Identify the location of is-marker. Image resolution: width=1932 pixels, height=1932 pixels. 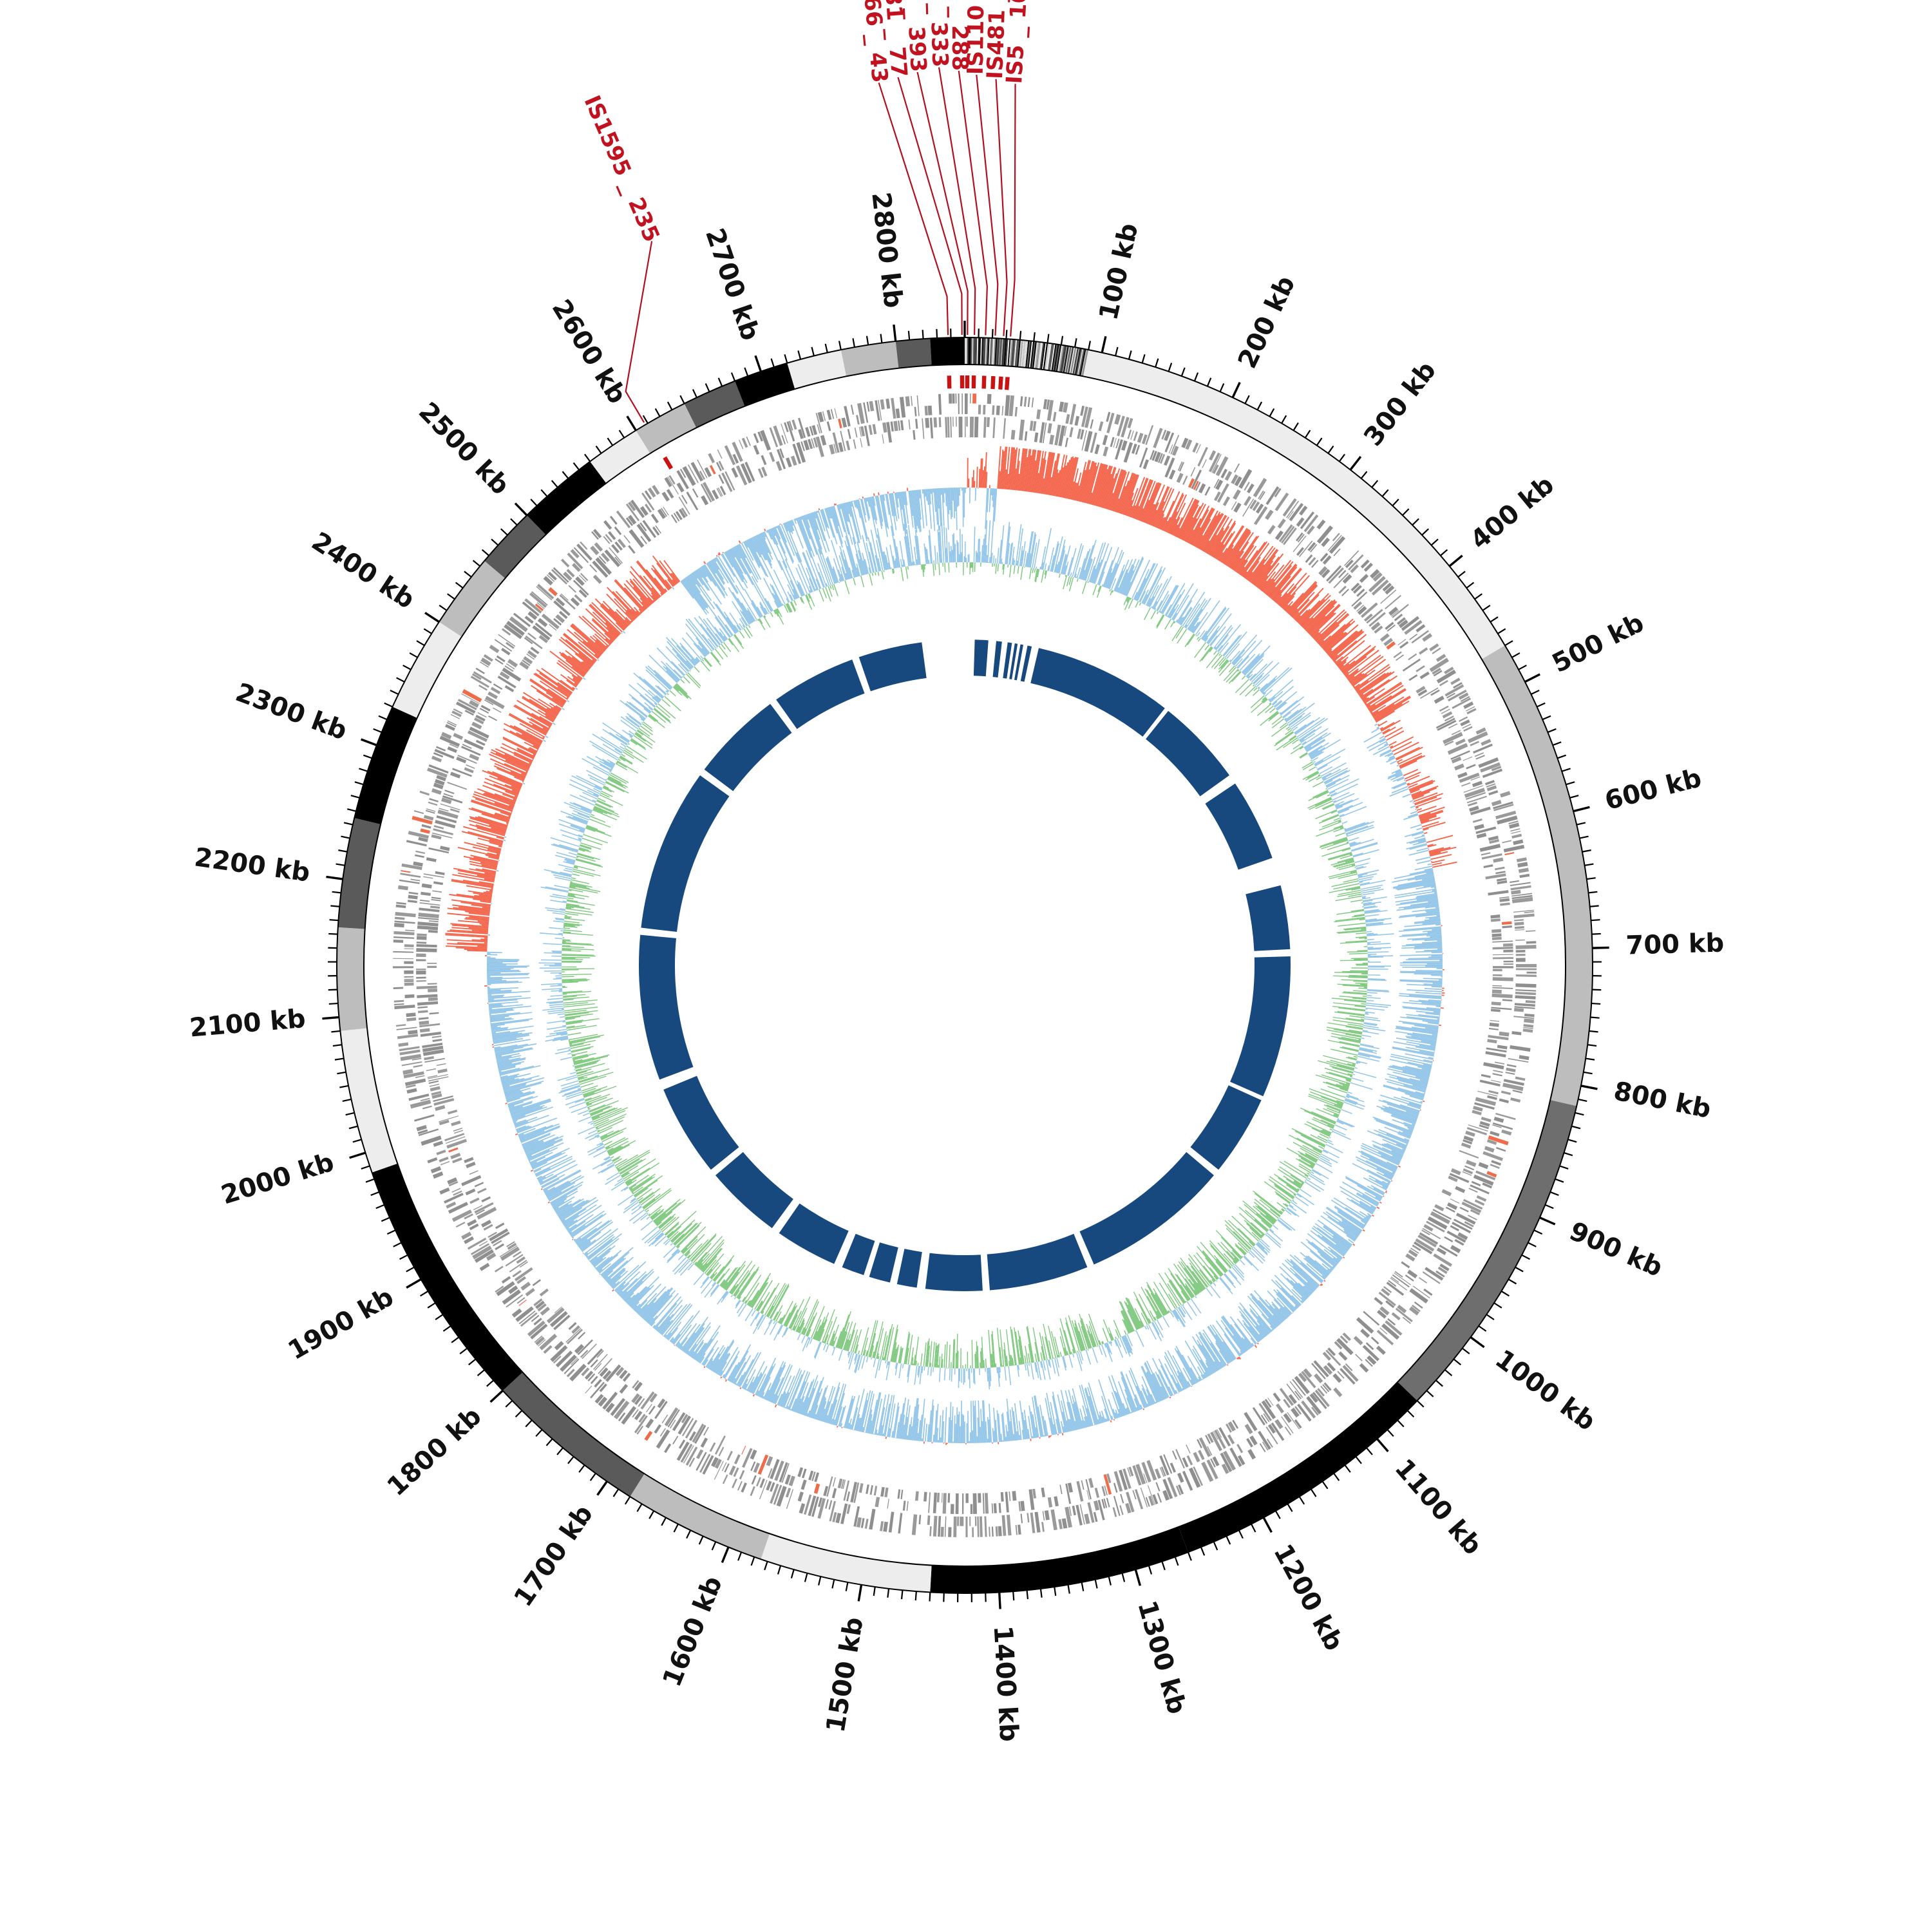
(963, 382).